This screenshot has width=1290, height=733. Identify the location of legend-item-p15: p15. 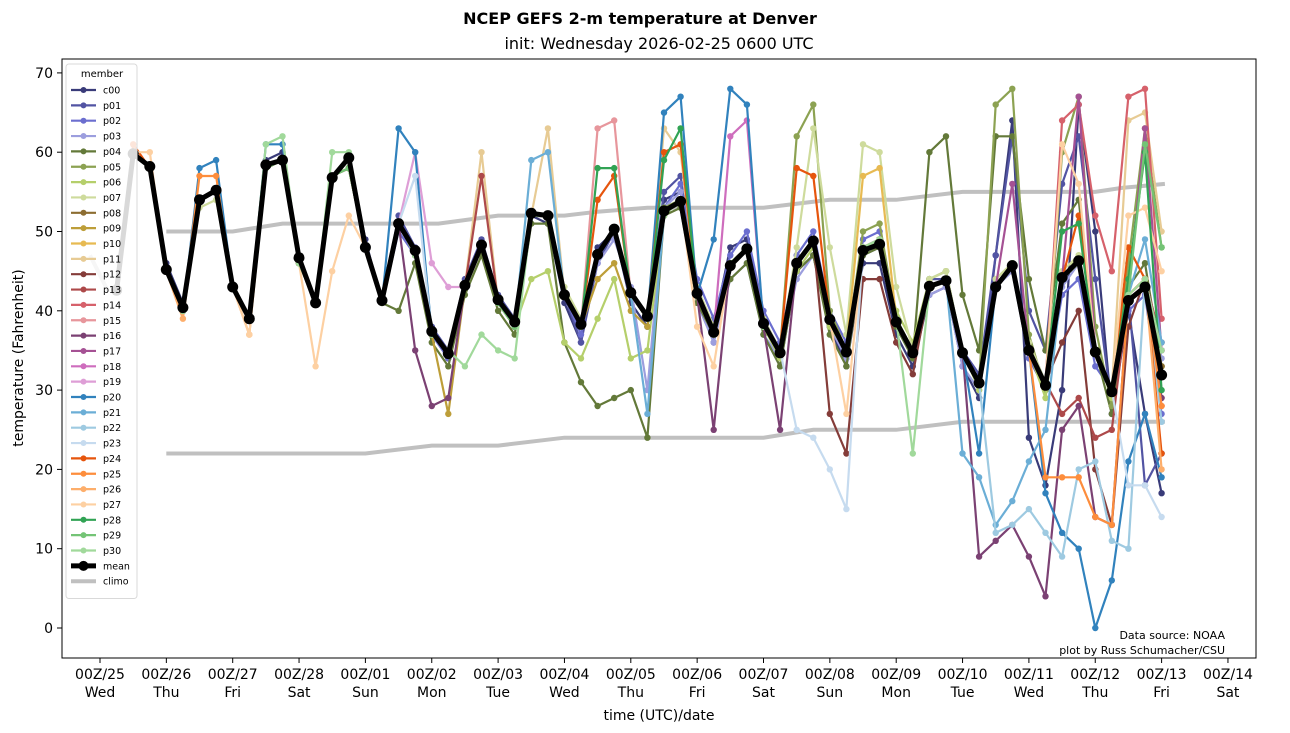
(96, 321).